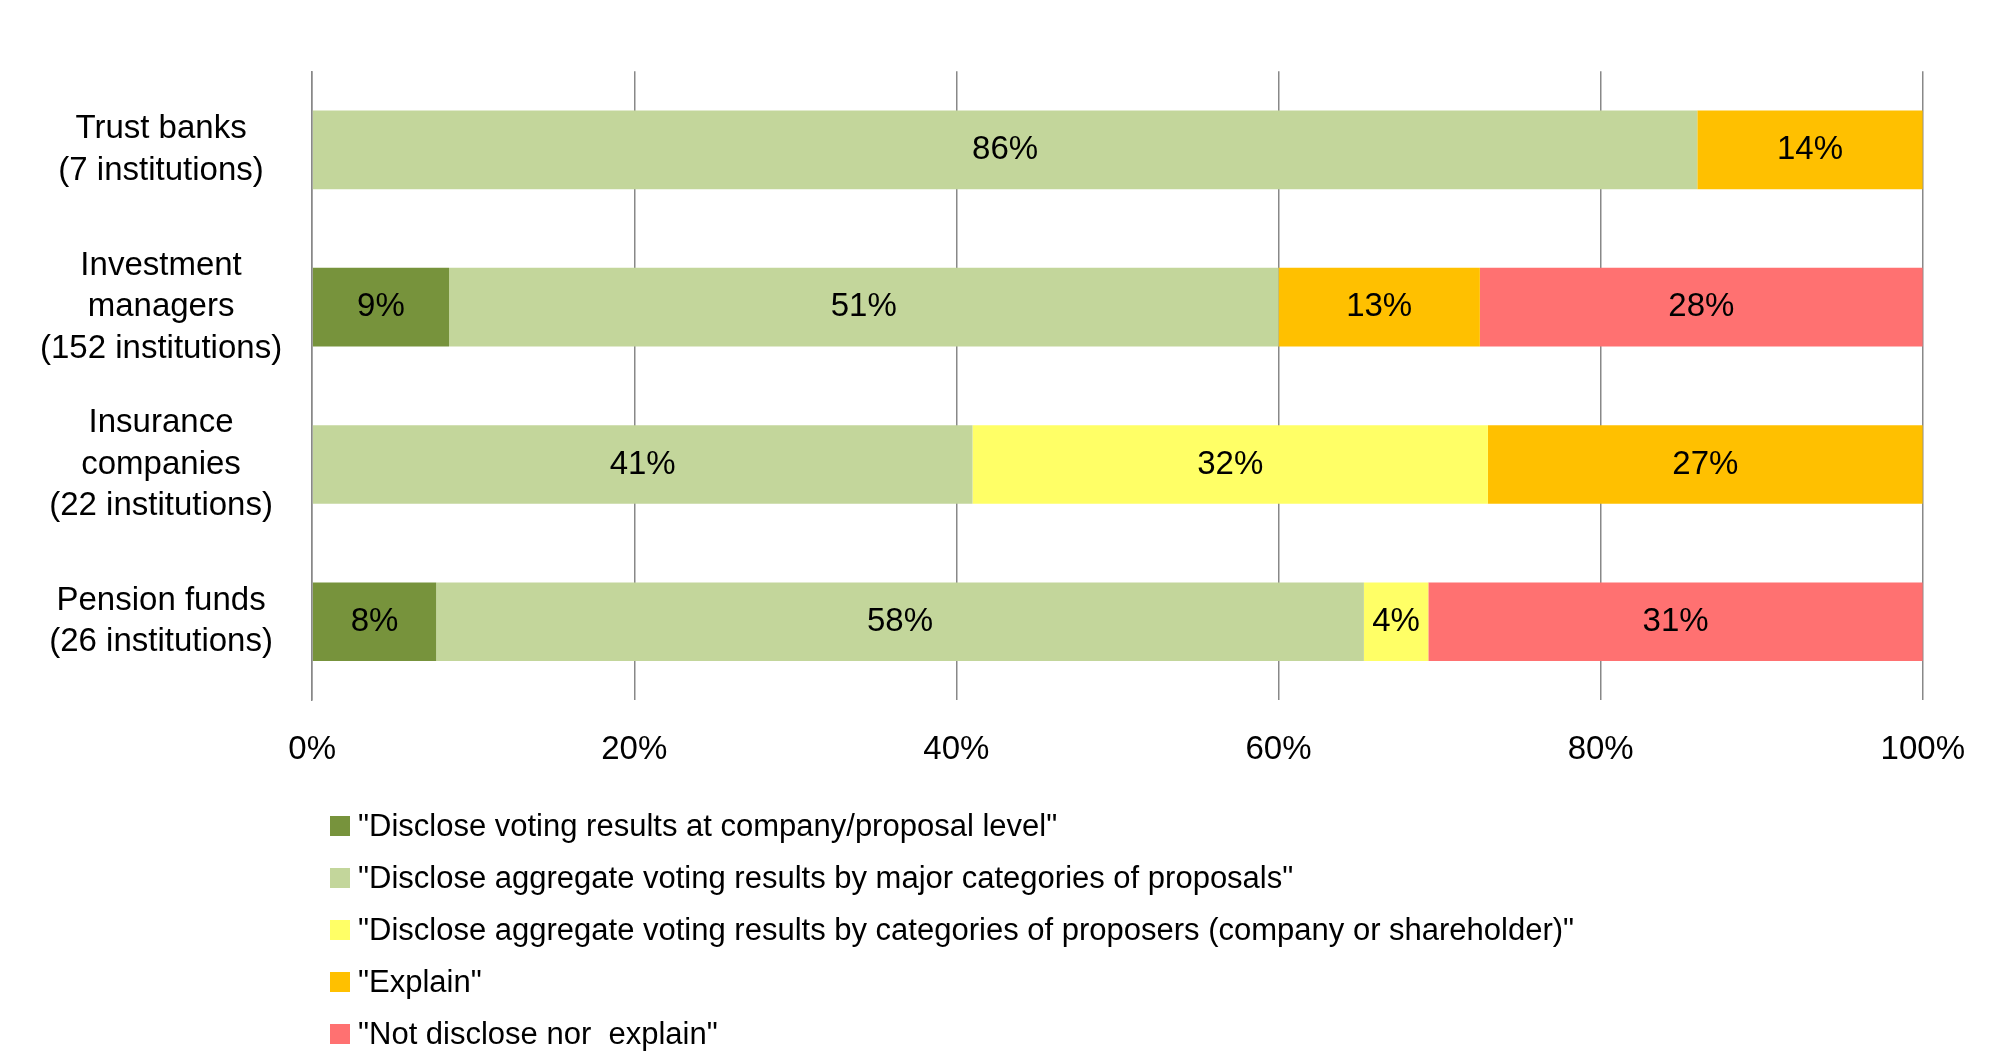  I want to click on data-label: 27%, so click(1705, 462).